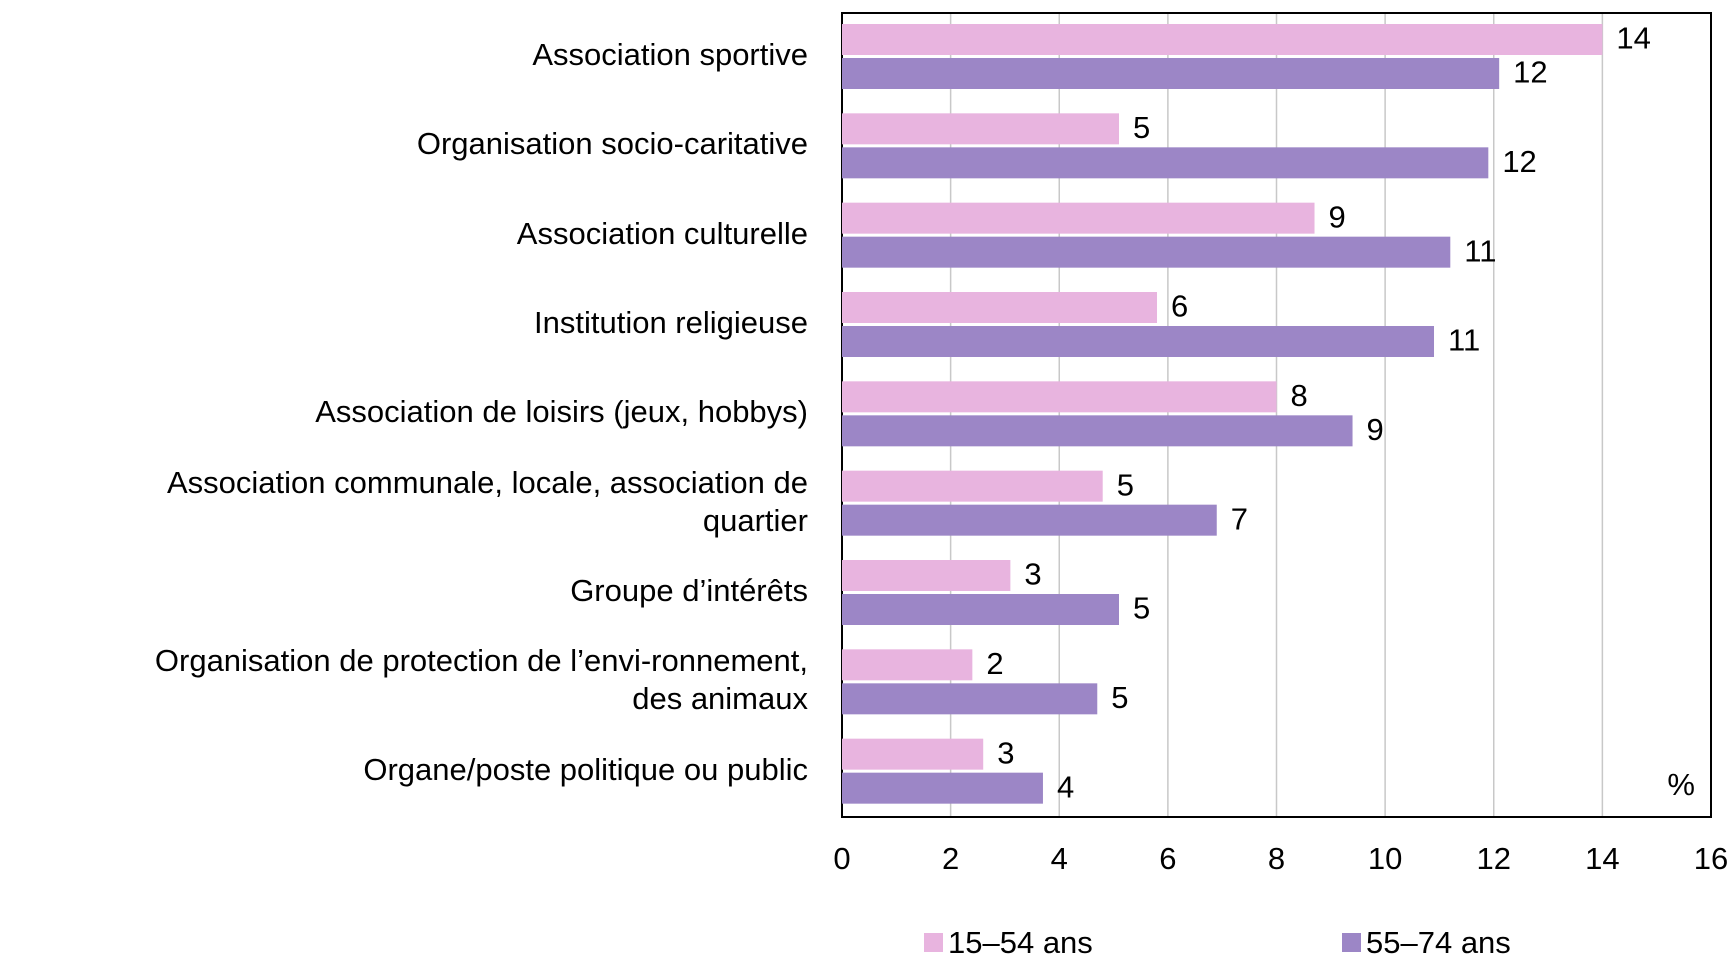  I want to click on x-tick-label: 14, so click(1602, 858).